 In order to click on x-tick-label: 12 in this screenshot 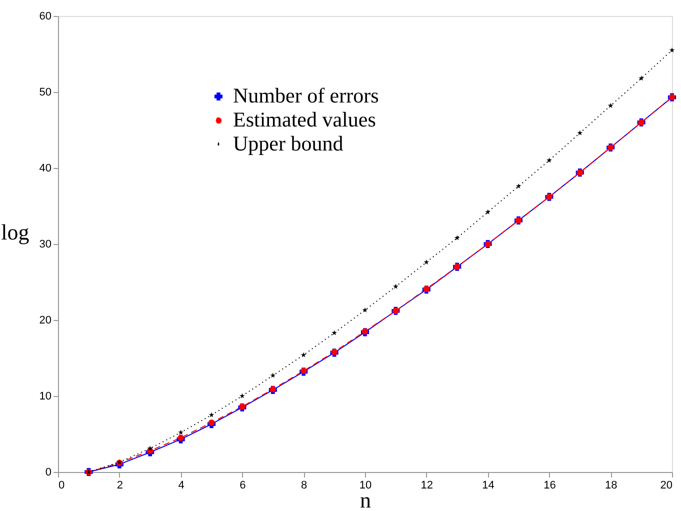, I will do `click(427, 486)`.